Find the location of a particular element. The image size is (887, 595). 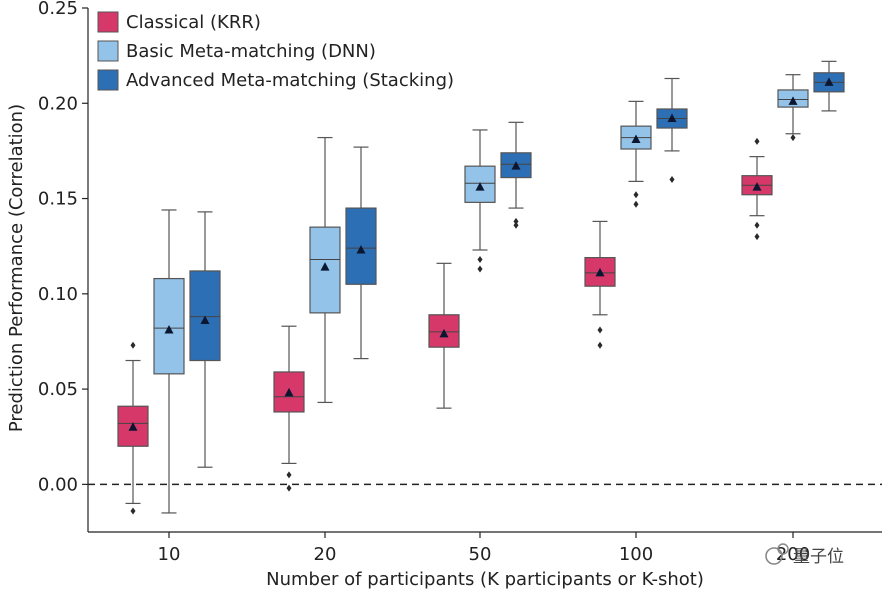

watermark-text: 量子位 is located at coordinates (818, 557).